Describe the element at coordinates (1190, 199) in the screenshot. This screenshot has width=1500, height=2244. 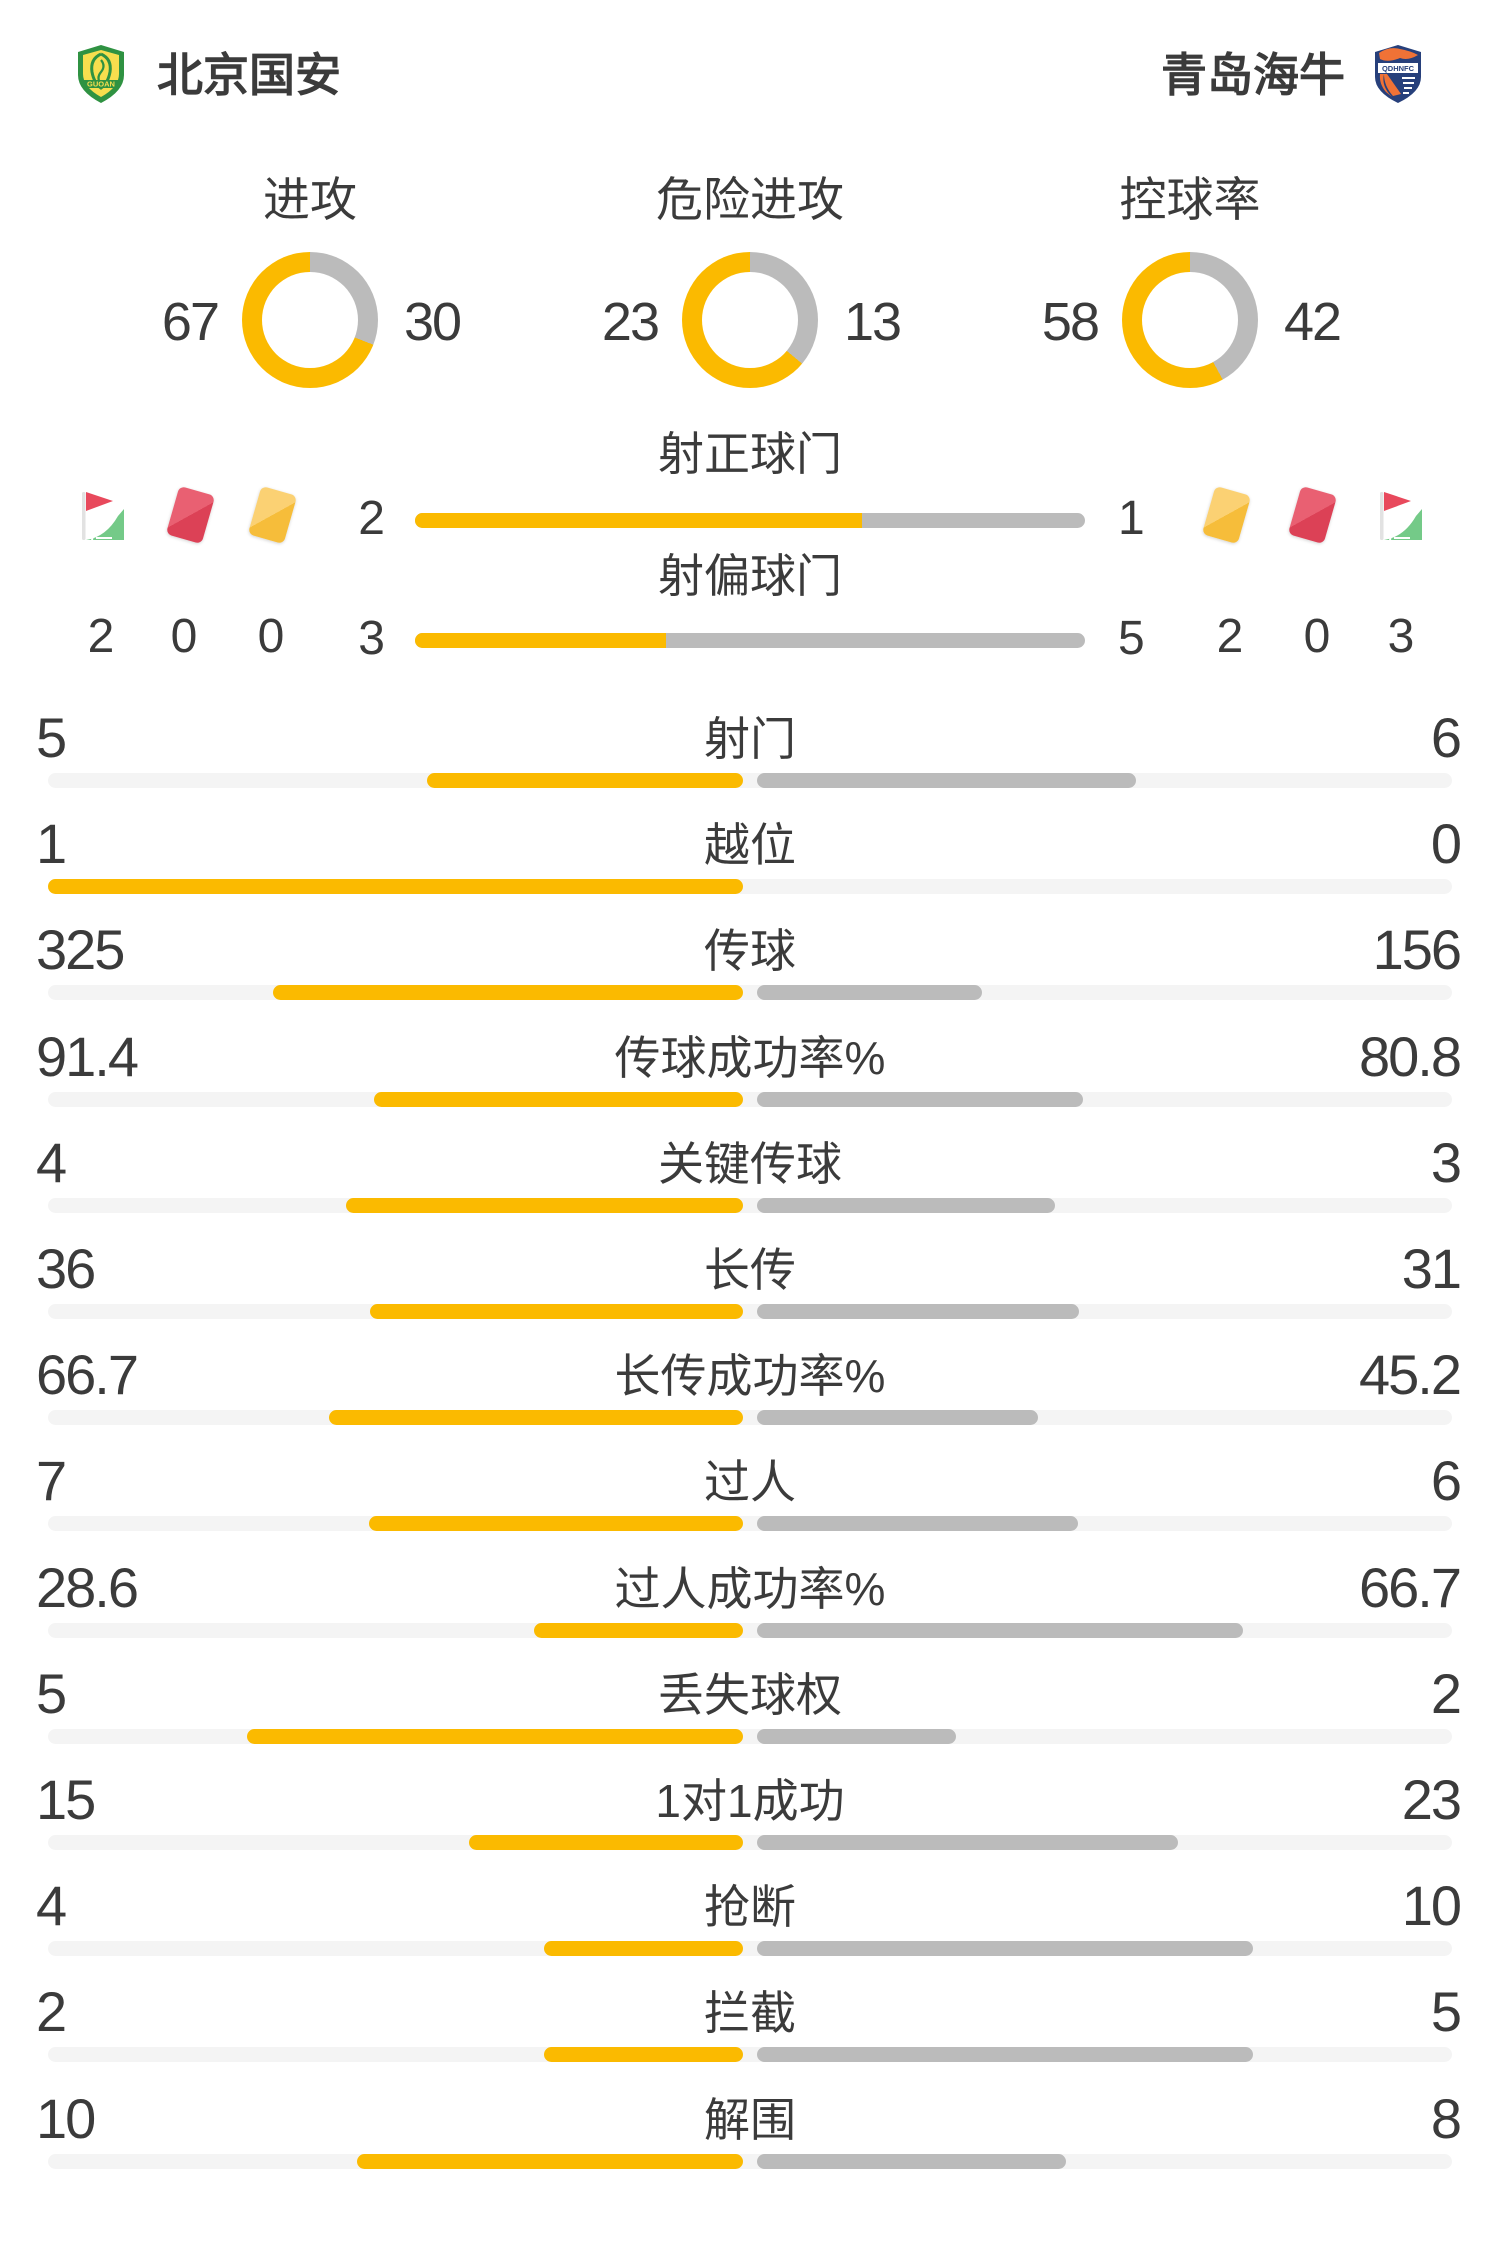
I see `donut-label: 控球率` at that location.